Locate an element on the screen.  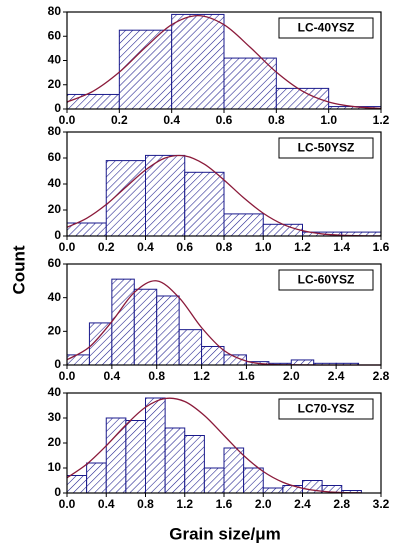
y-tick-label: 30 is located at coordinates (55, 417).